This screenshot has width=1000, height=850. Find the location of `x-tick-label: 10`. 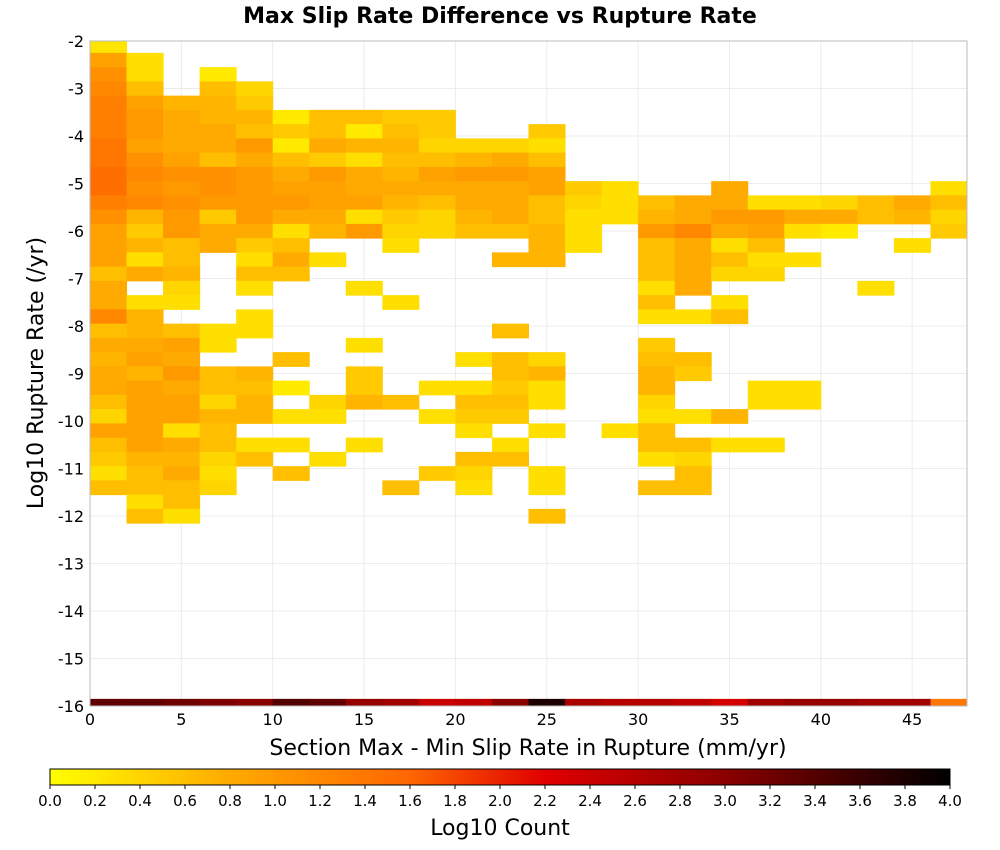

x-tick-label: 10 is located at coordinates (273, 719).